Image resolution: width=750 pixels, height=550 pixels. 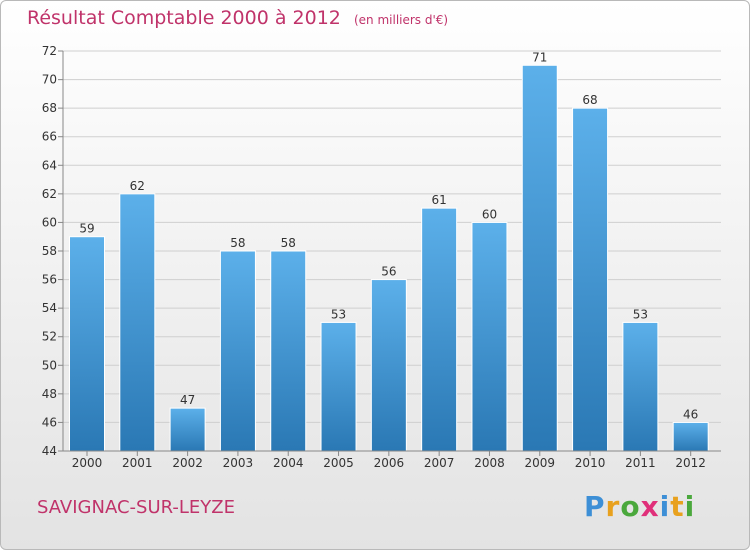 I want to click on bar-value-label: 47, so click(x=187, y=400).